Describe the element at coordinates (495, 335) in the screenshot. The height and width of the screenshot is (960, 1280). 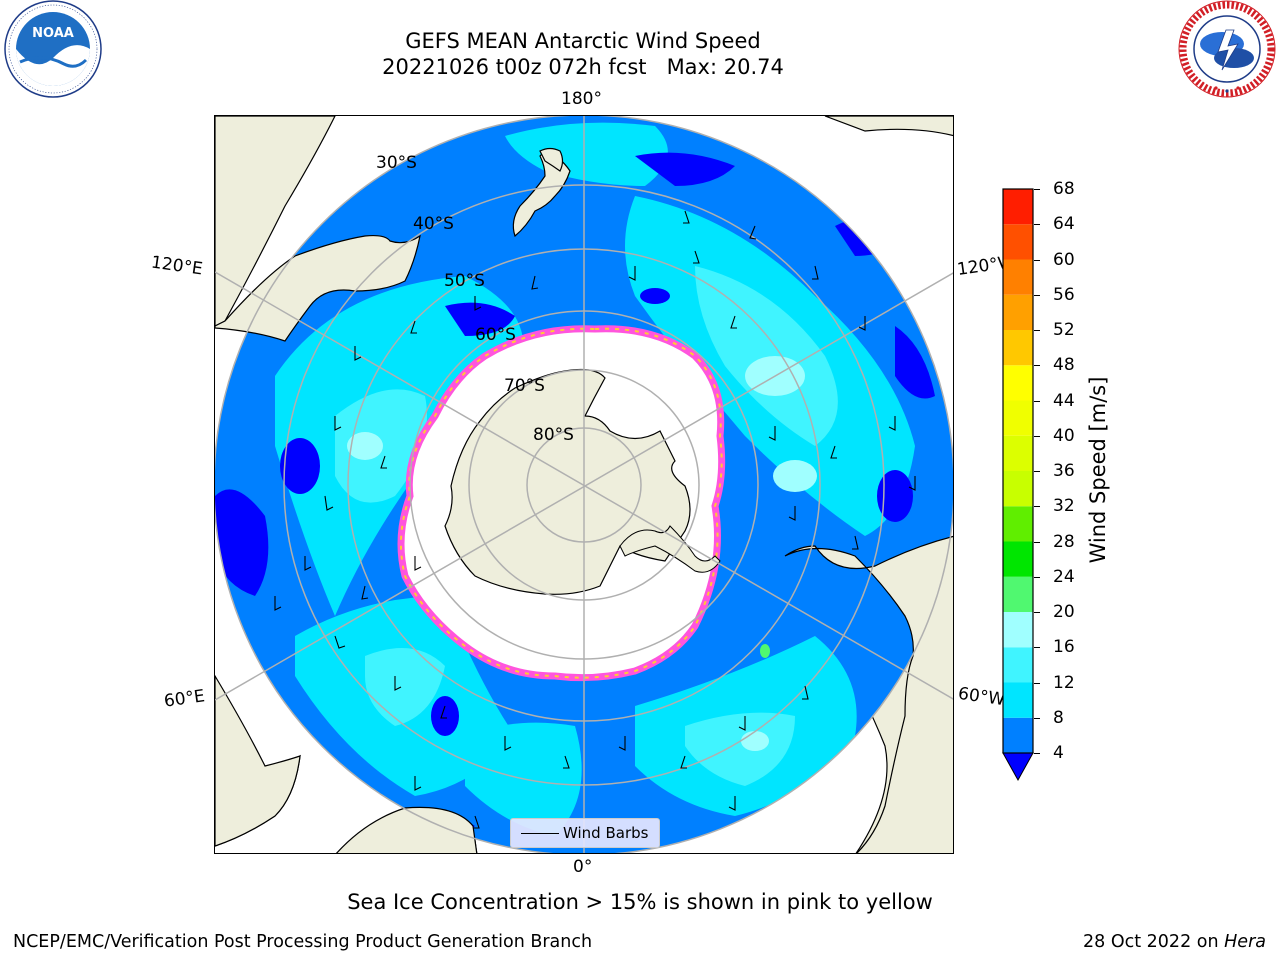
I see `lat-label-60s: 60°S` at that location.